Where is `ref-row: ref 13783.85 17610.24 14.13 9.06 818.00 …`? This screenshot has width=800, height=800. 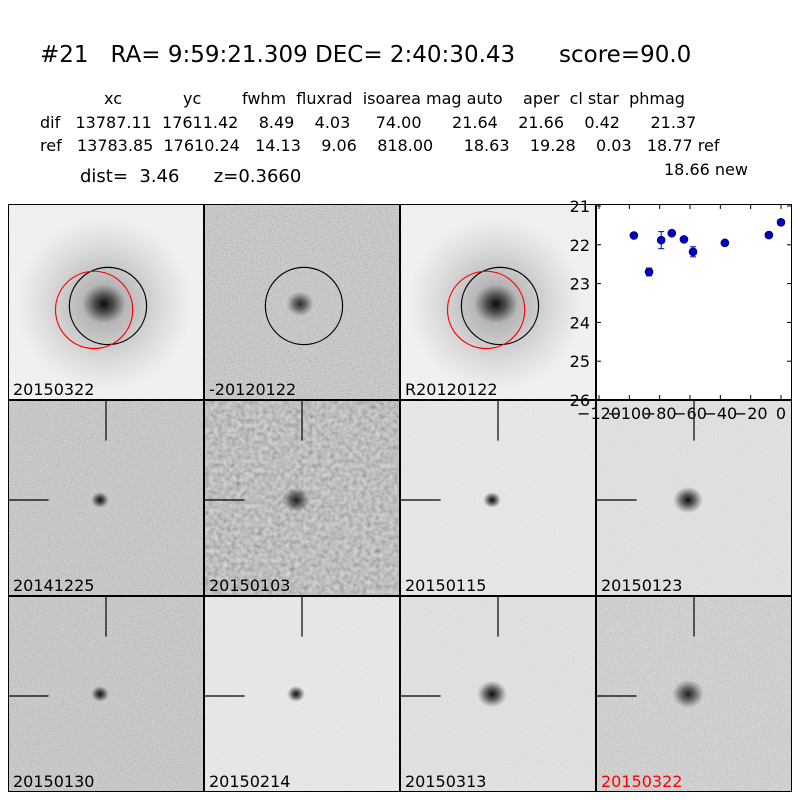 ref-row: ref 13783.85 17610.24 14.13 9.06 818.00 … is located at coordinates (380, 145).